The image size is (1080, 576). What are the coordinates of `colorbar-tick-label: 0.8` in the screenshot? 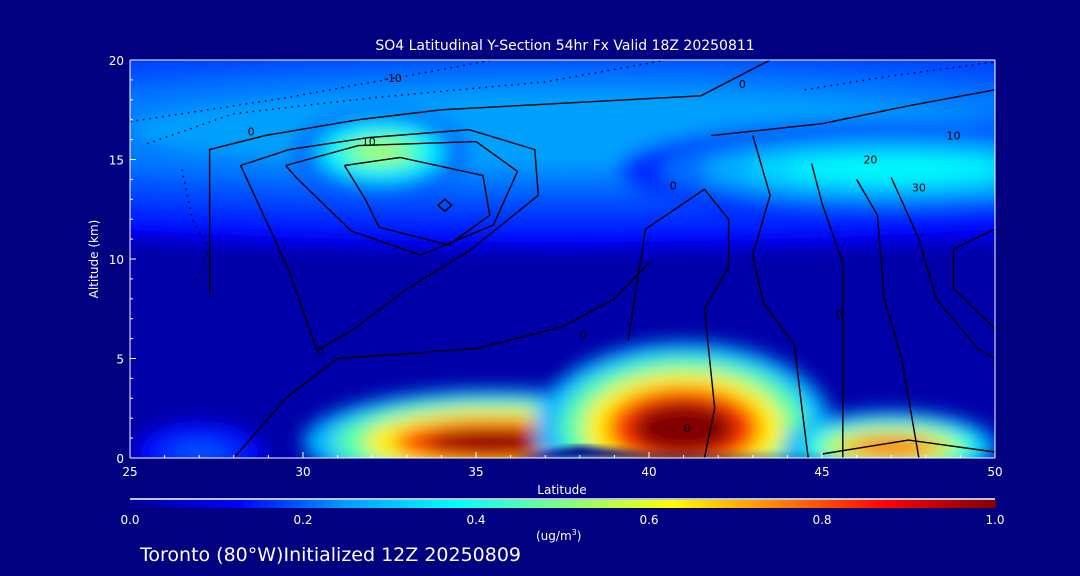 It's located at (821, 520).